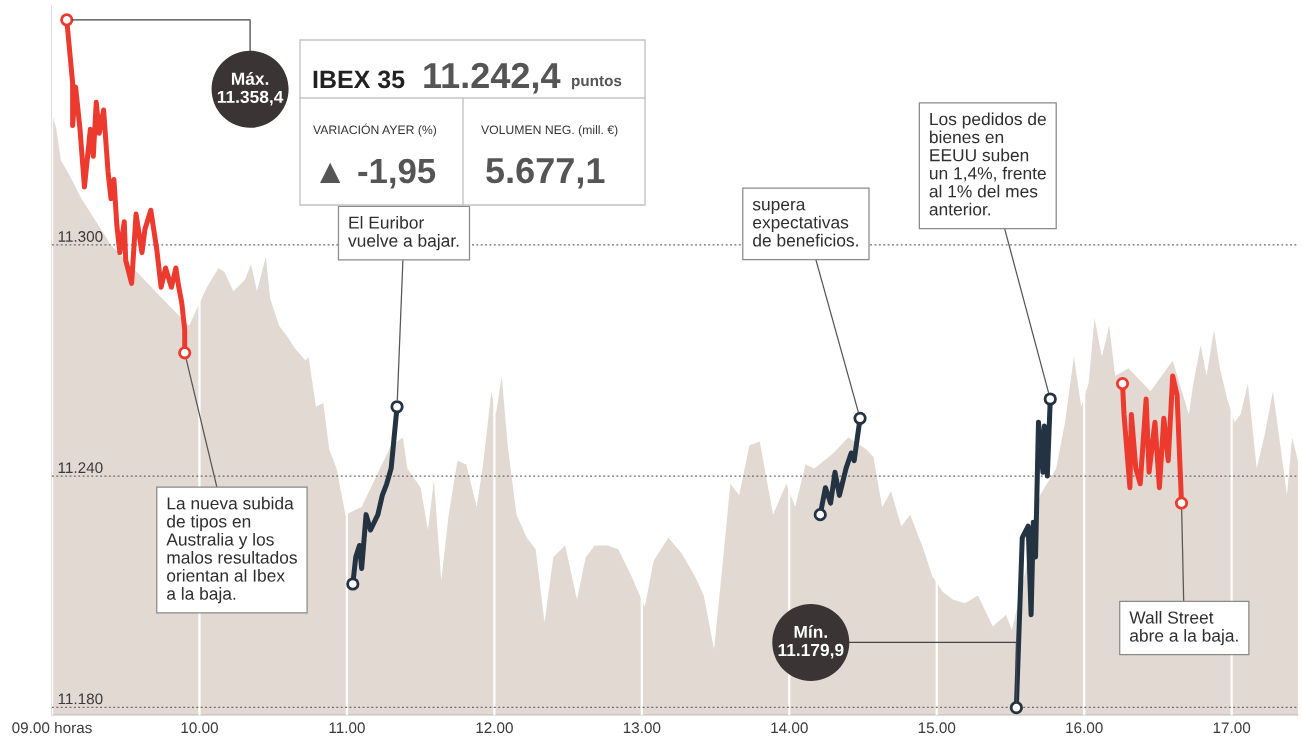 This screenshot has height=741, width=1302. Describe the element at coordinates (375, 130) in the screenshot. I see `annotation: VARIACIÓN AYER (%)` at that location.